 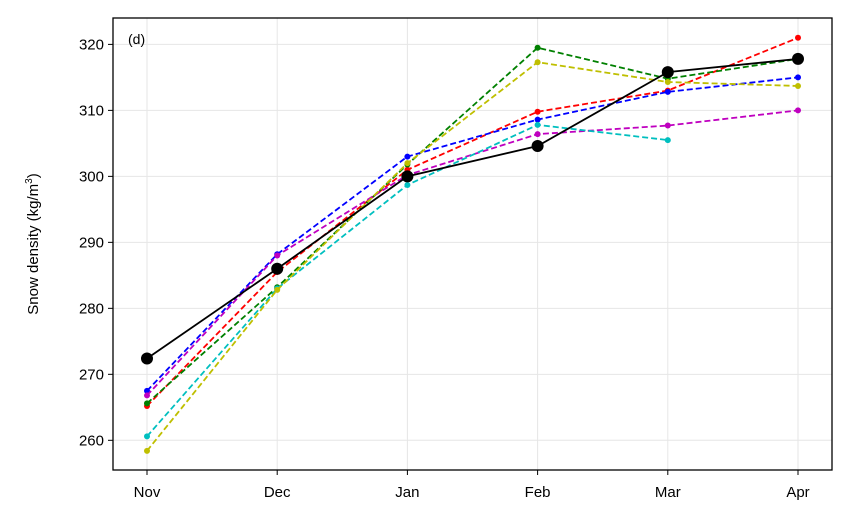 What do you see at coordinates (91, 242) in the screenshot?
I see `y-tick-label: 290` at bounding box center [91, 242].